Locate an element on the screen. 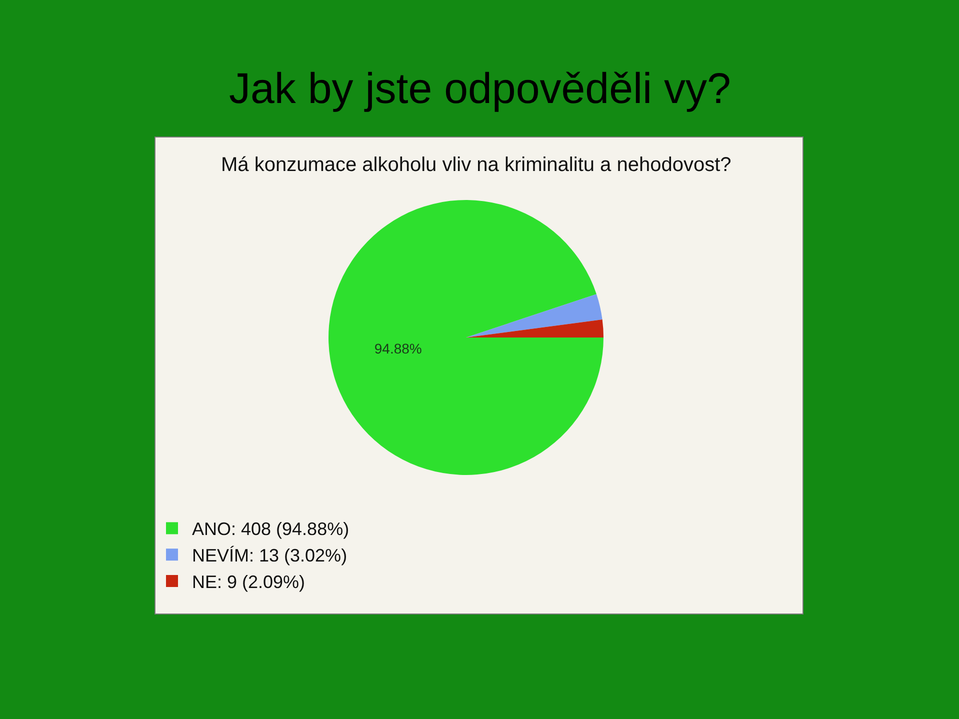 This screenshot has height=719, width=959. legend-label: ANO: 408 (94.88%) is located at coordinates (271, 529).